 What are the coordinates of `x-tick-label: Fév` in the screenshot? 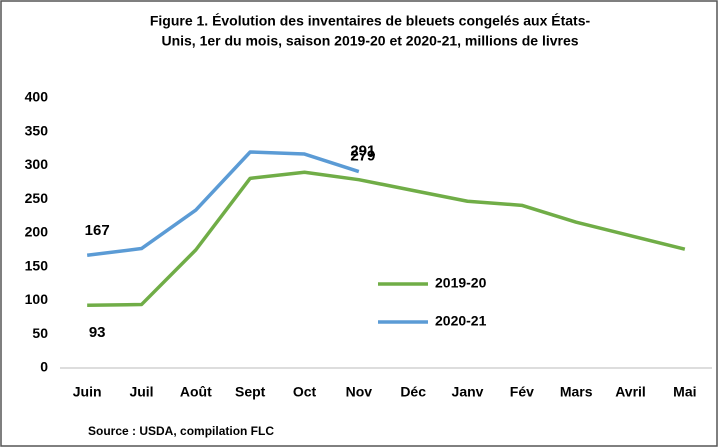 It's located at (522, 392).